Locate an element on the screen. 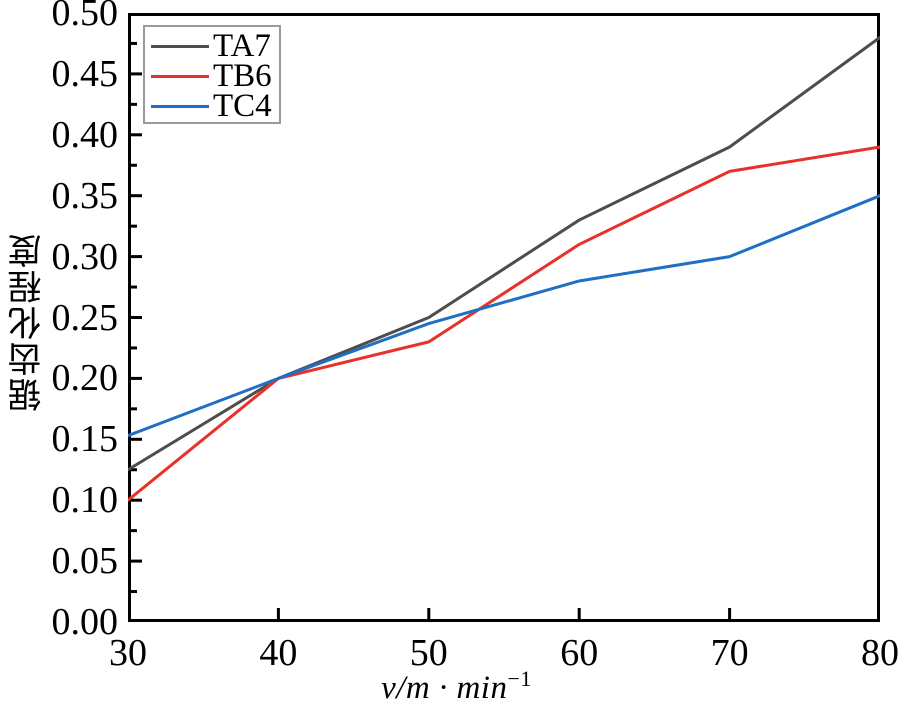 The width and height of the screenshot is (913, 709). x-tick-label: 30 is located at coordinates (128, 653).